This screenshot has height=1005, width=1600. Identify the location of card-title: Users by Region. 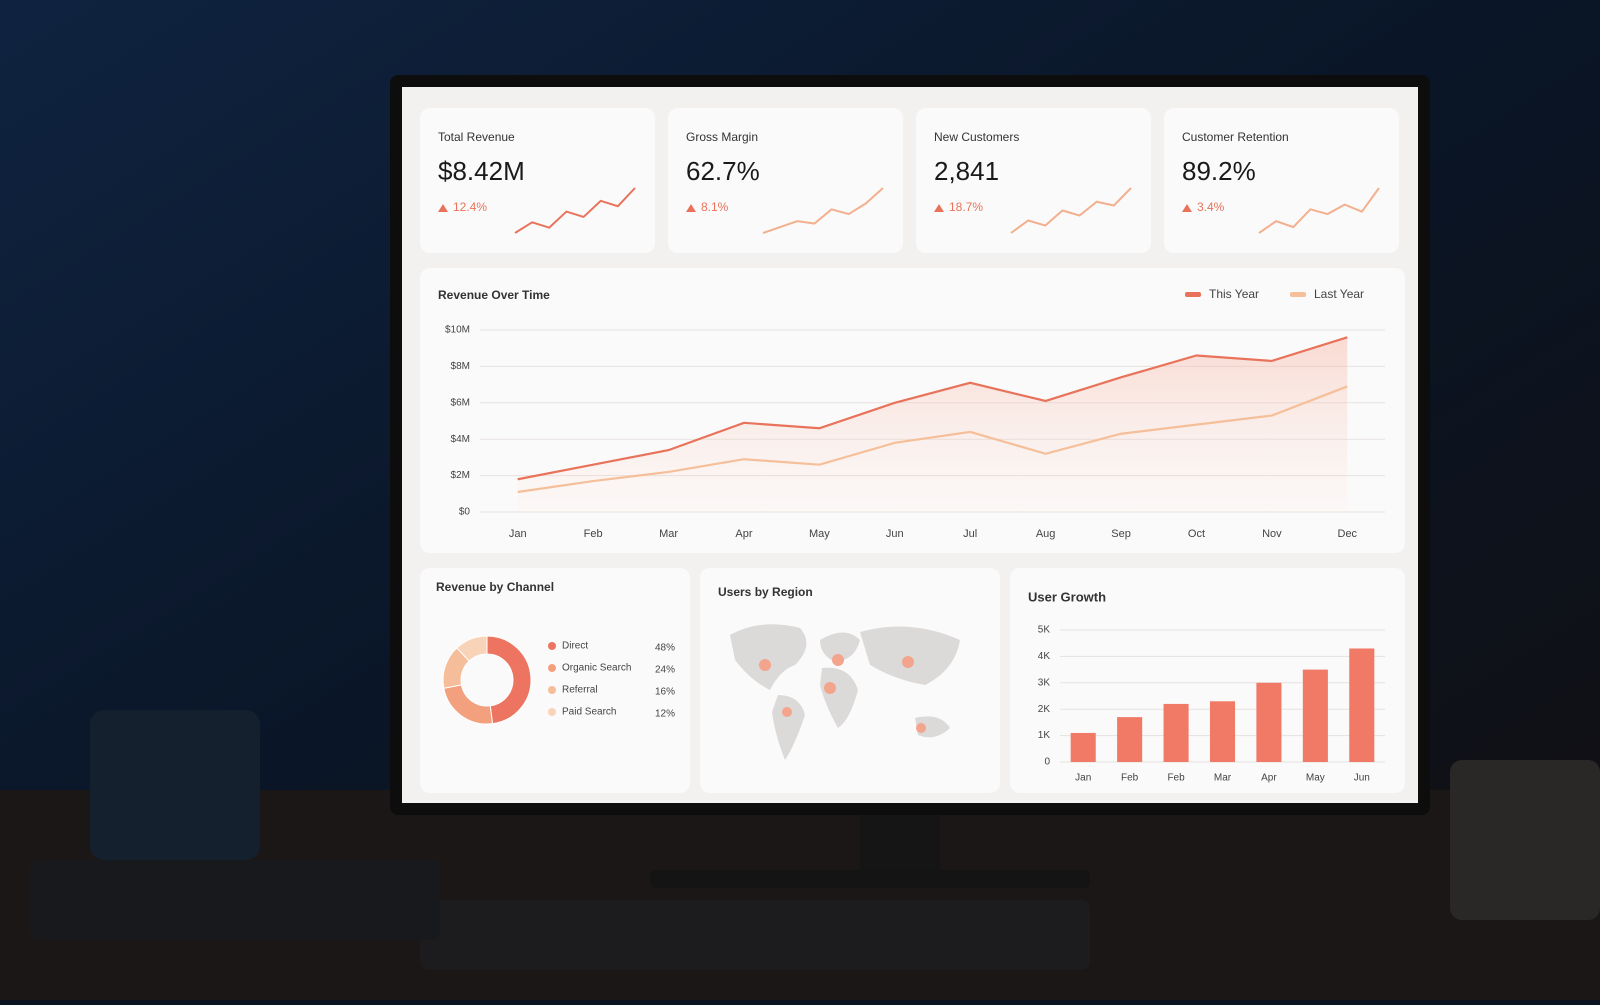
(765, 592).